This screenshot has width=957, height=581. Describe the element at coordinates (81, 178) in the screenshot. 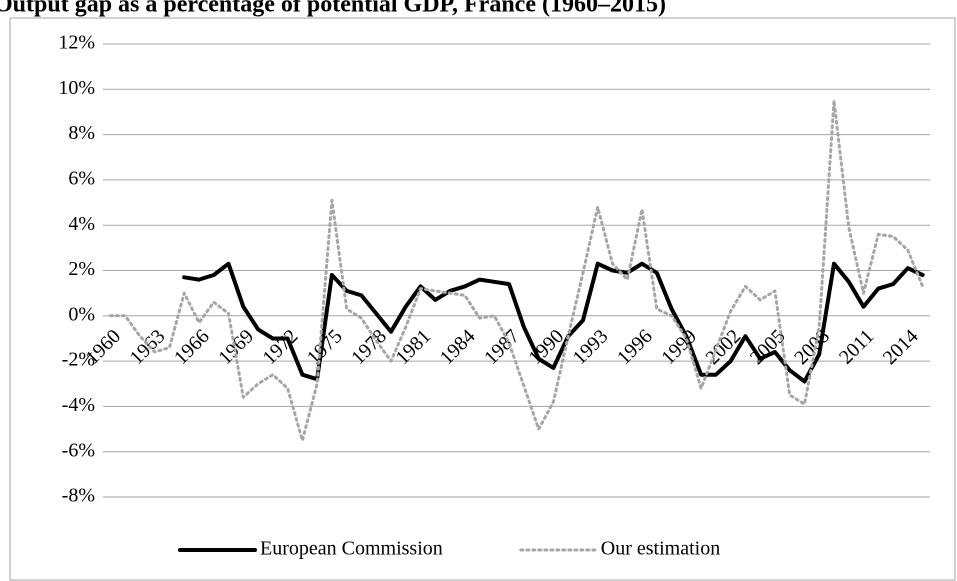

I see `y-tick-label: 6%` at that location.